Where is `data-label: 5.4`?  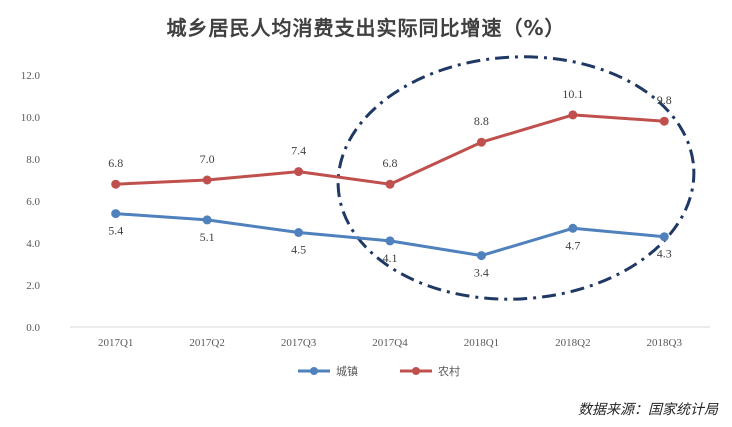
data-label: 5.4 is located at coordinates (115, 231).